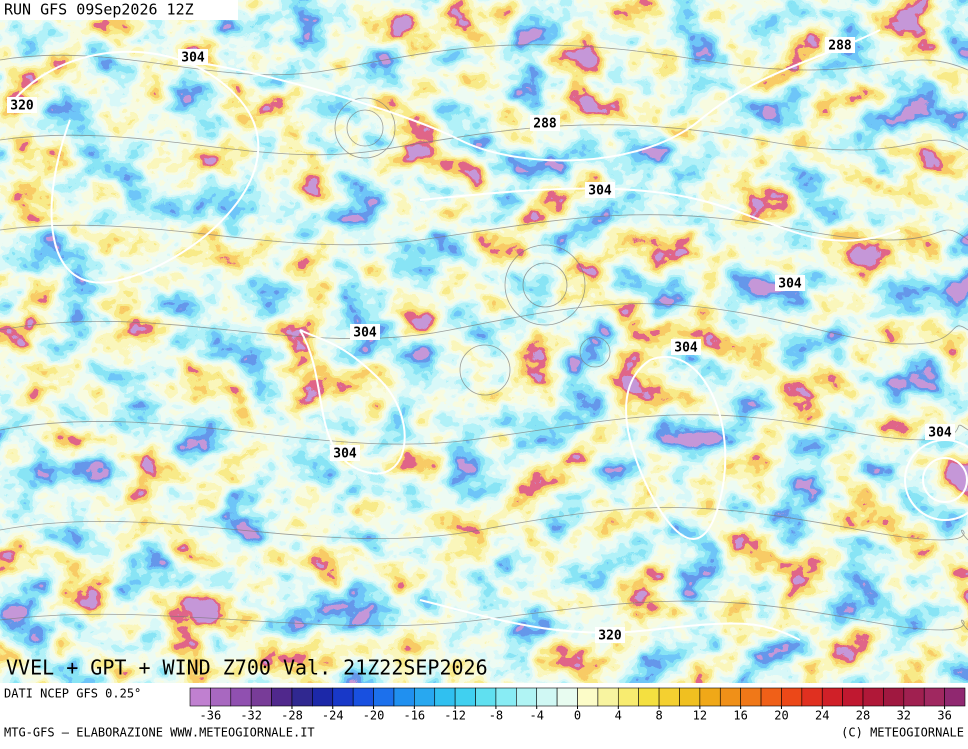 This screenshot has height=749, width=968. Describe the element at coordinates (211, 716) in the screenshot. I see `colorbar-tick-label: -36` at that location.